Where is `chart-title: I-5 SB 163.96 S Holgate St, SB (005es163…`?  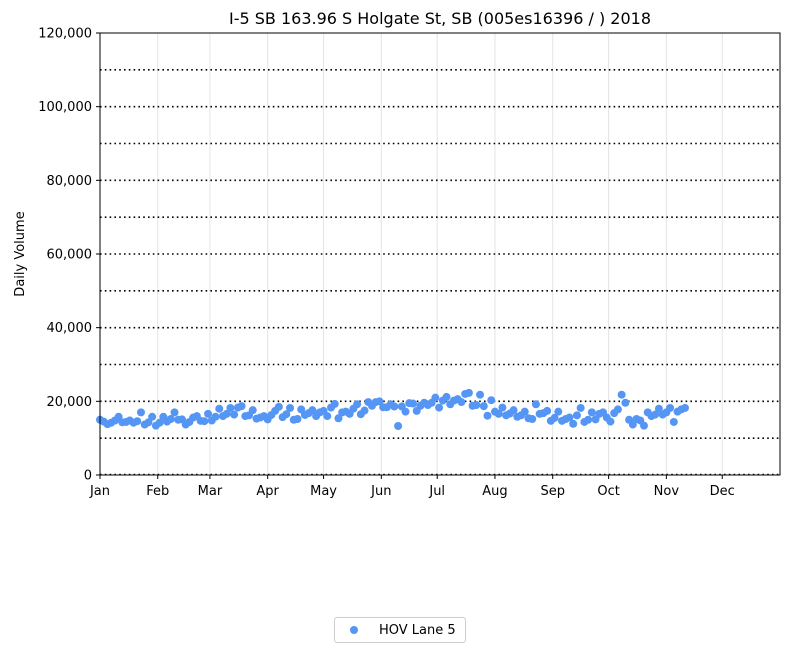 chart-title: I-5 SB 163.96 S Holgate St, SB (005es163… is located at coordinates (440, 18).